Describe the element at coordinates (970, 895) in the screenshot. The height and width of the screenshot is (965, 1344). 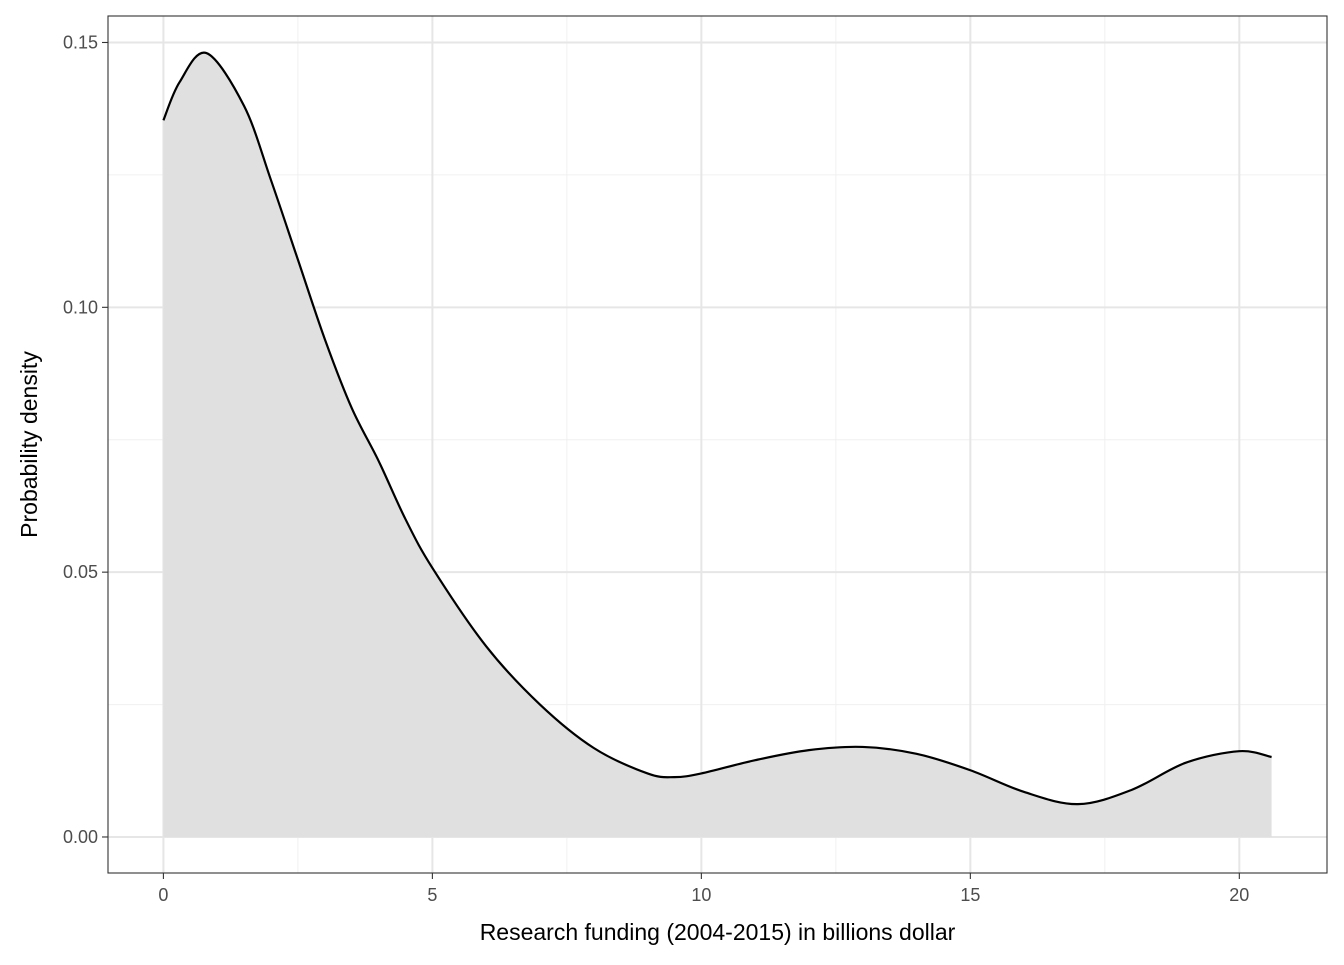
I see `x-tick-label: 15` at that location.